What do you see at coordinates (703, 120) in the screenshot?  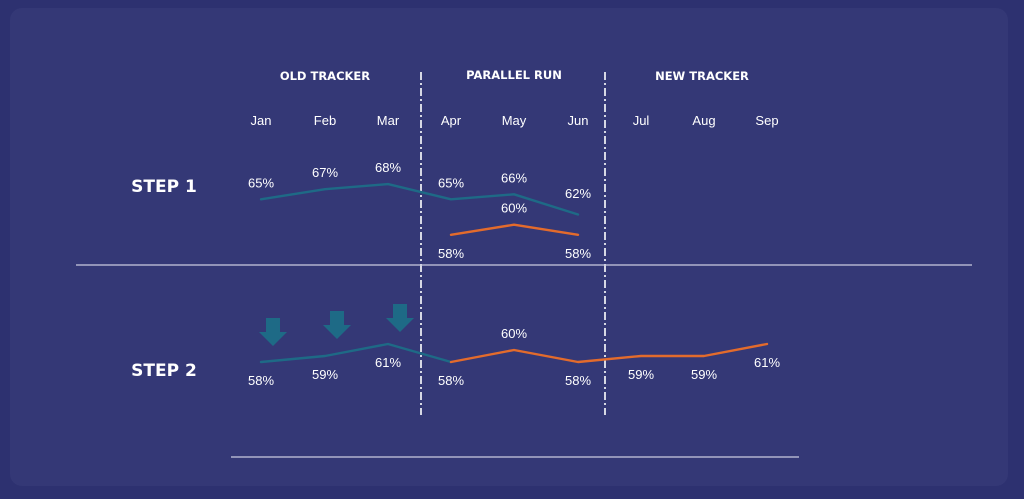 I see `month-label-aug: Aug` at bounding box center [703, 120].